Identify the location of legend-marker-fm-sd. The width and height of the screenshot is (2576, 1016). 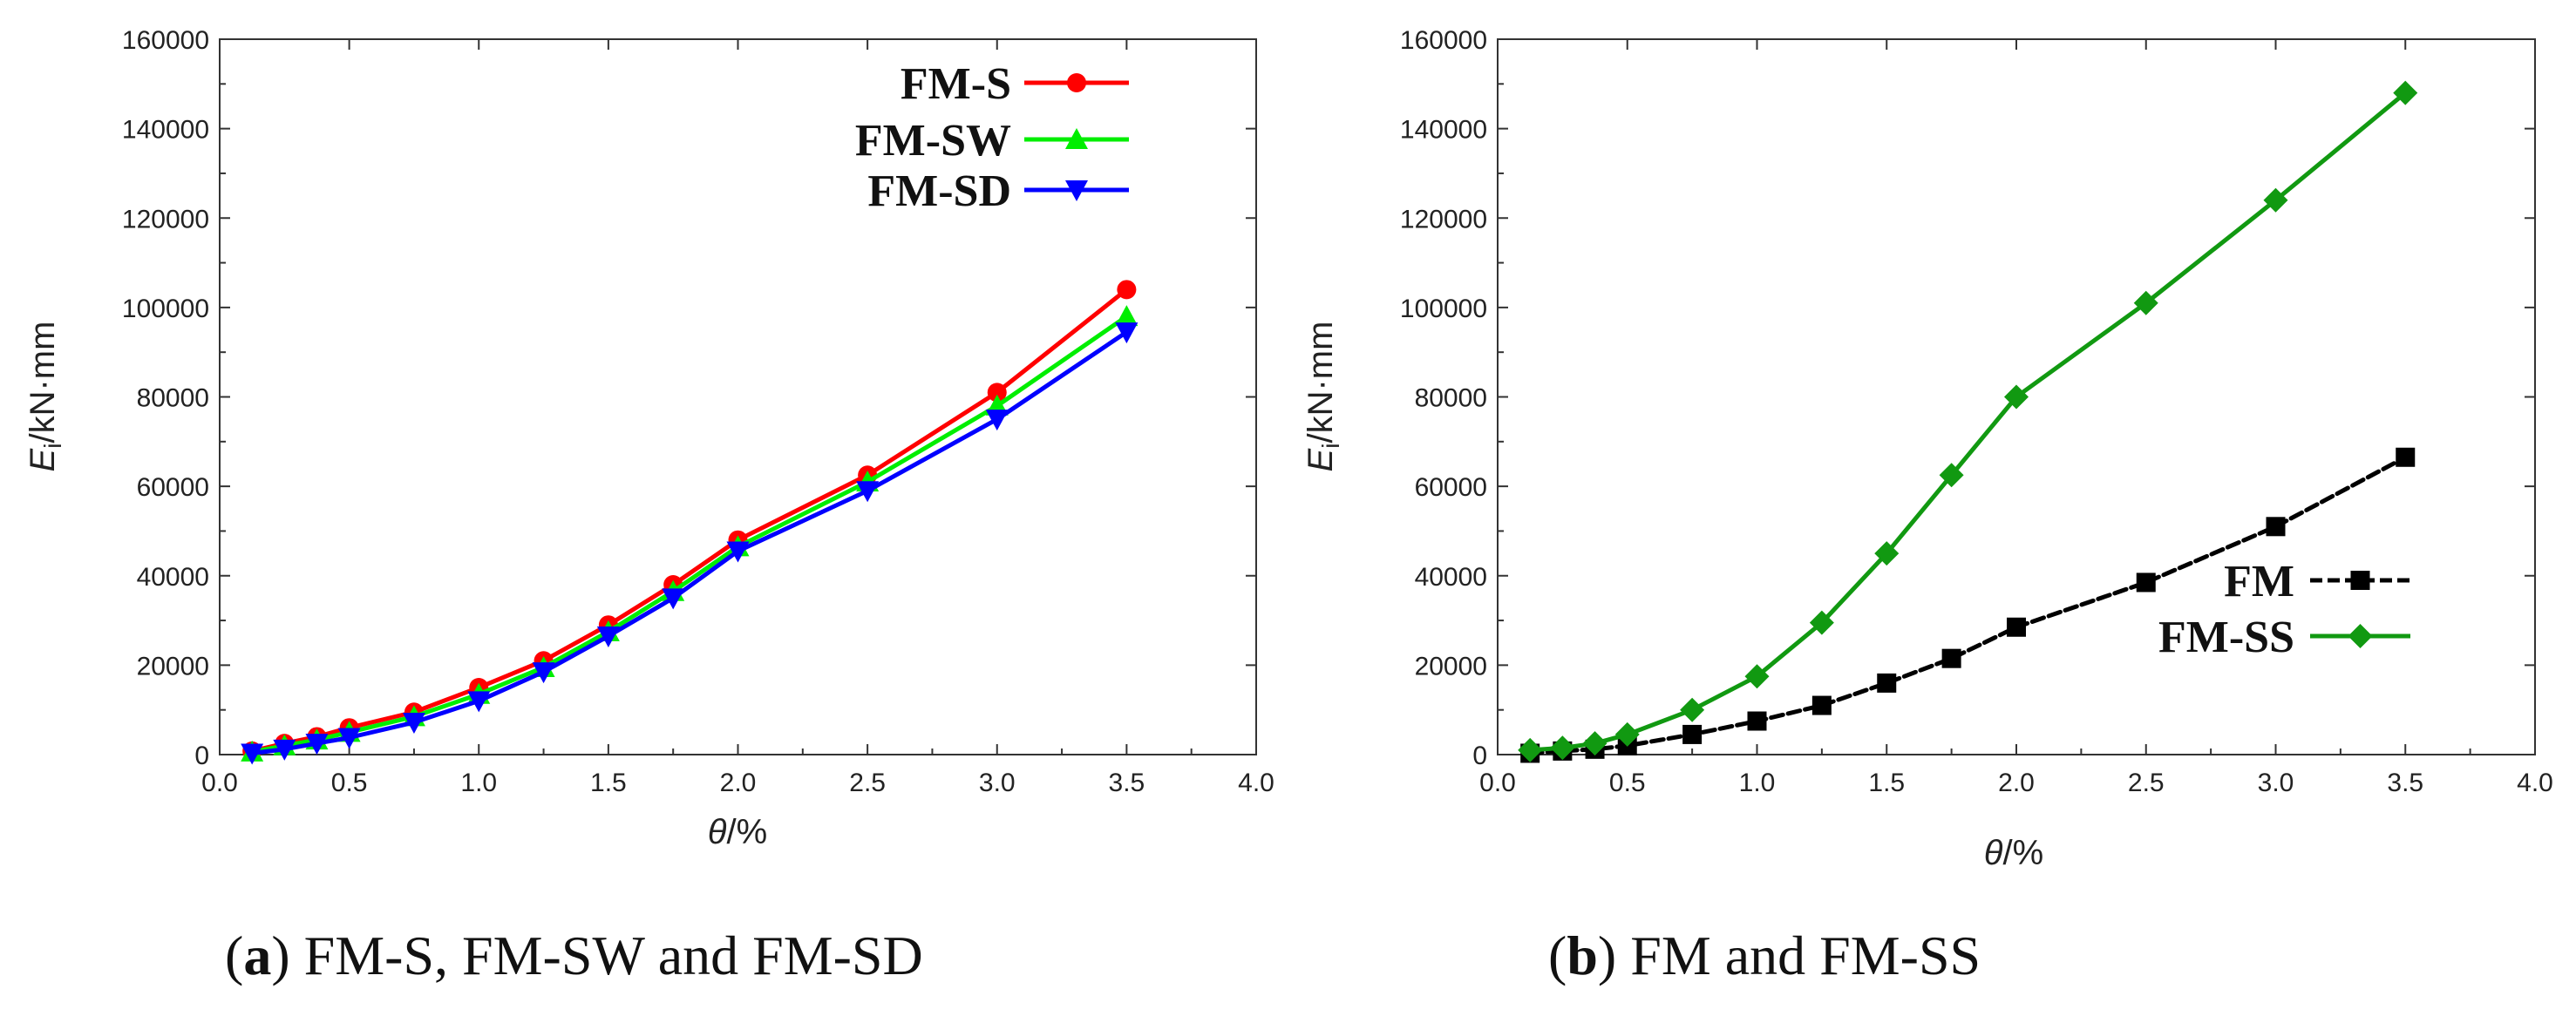
(1076, 190).